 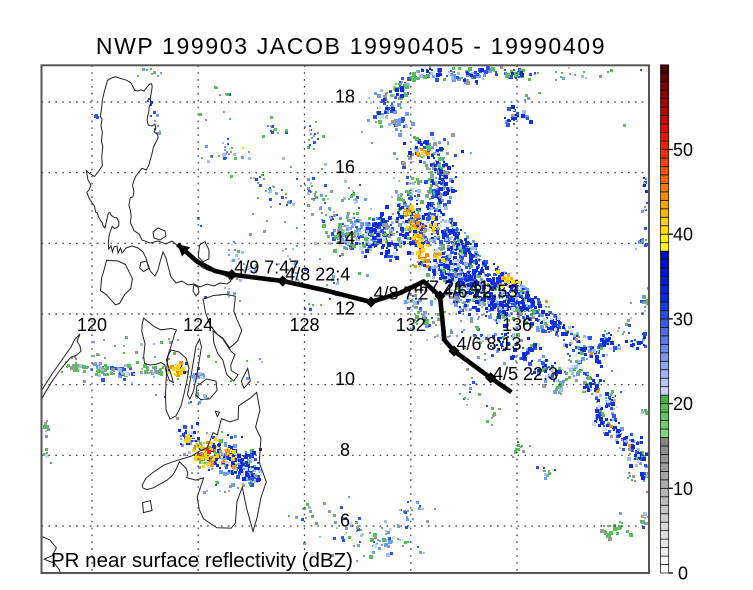 I want to click on svg-text: 4/6 8:13, so click(x=489, y=344).